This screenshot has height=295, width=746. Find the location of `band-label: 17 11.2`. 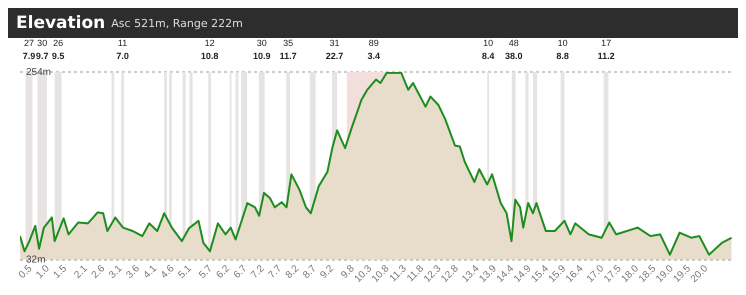

band-label: 17 11.2 is located at coordinates (606, 49).